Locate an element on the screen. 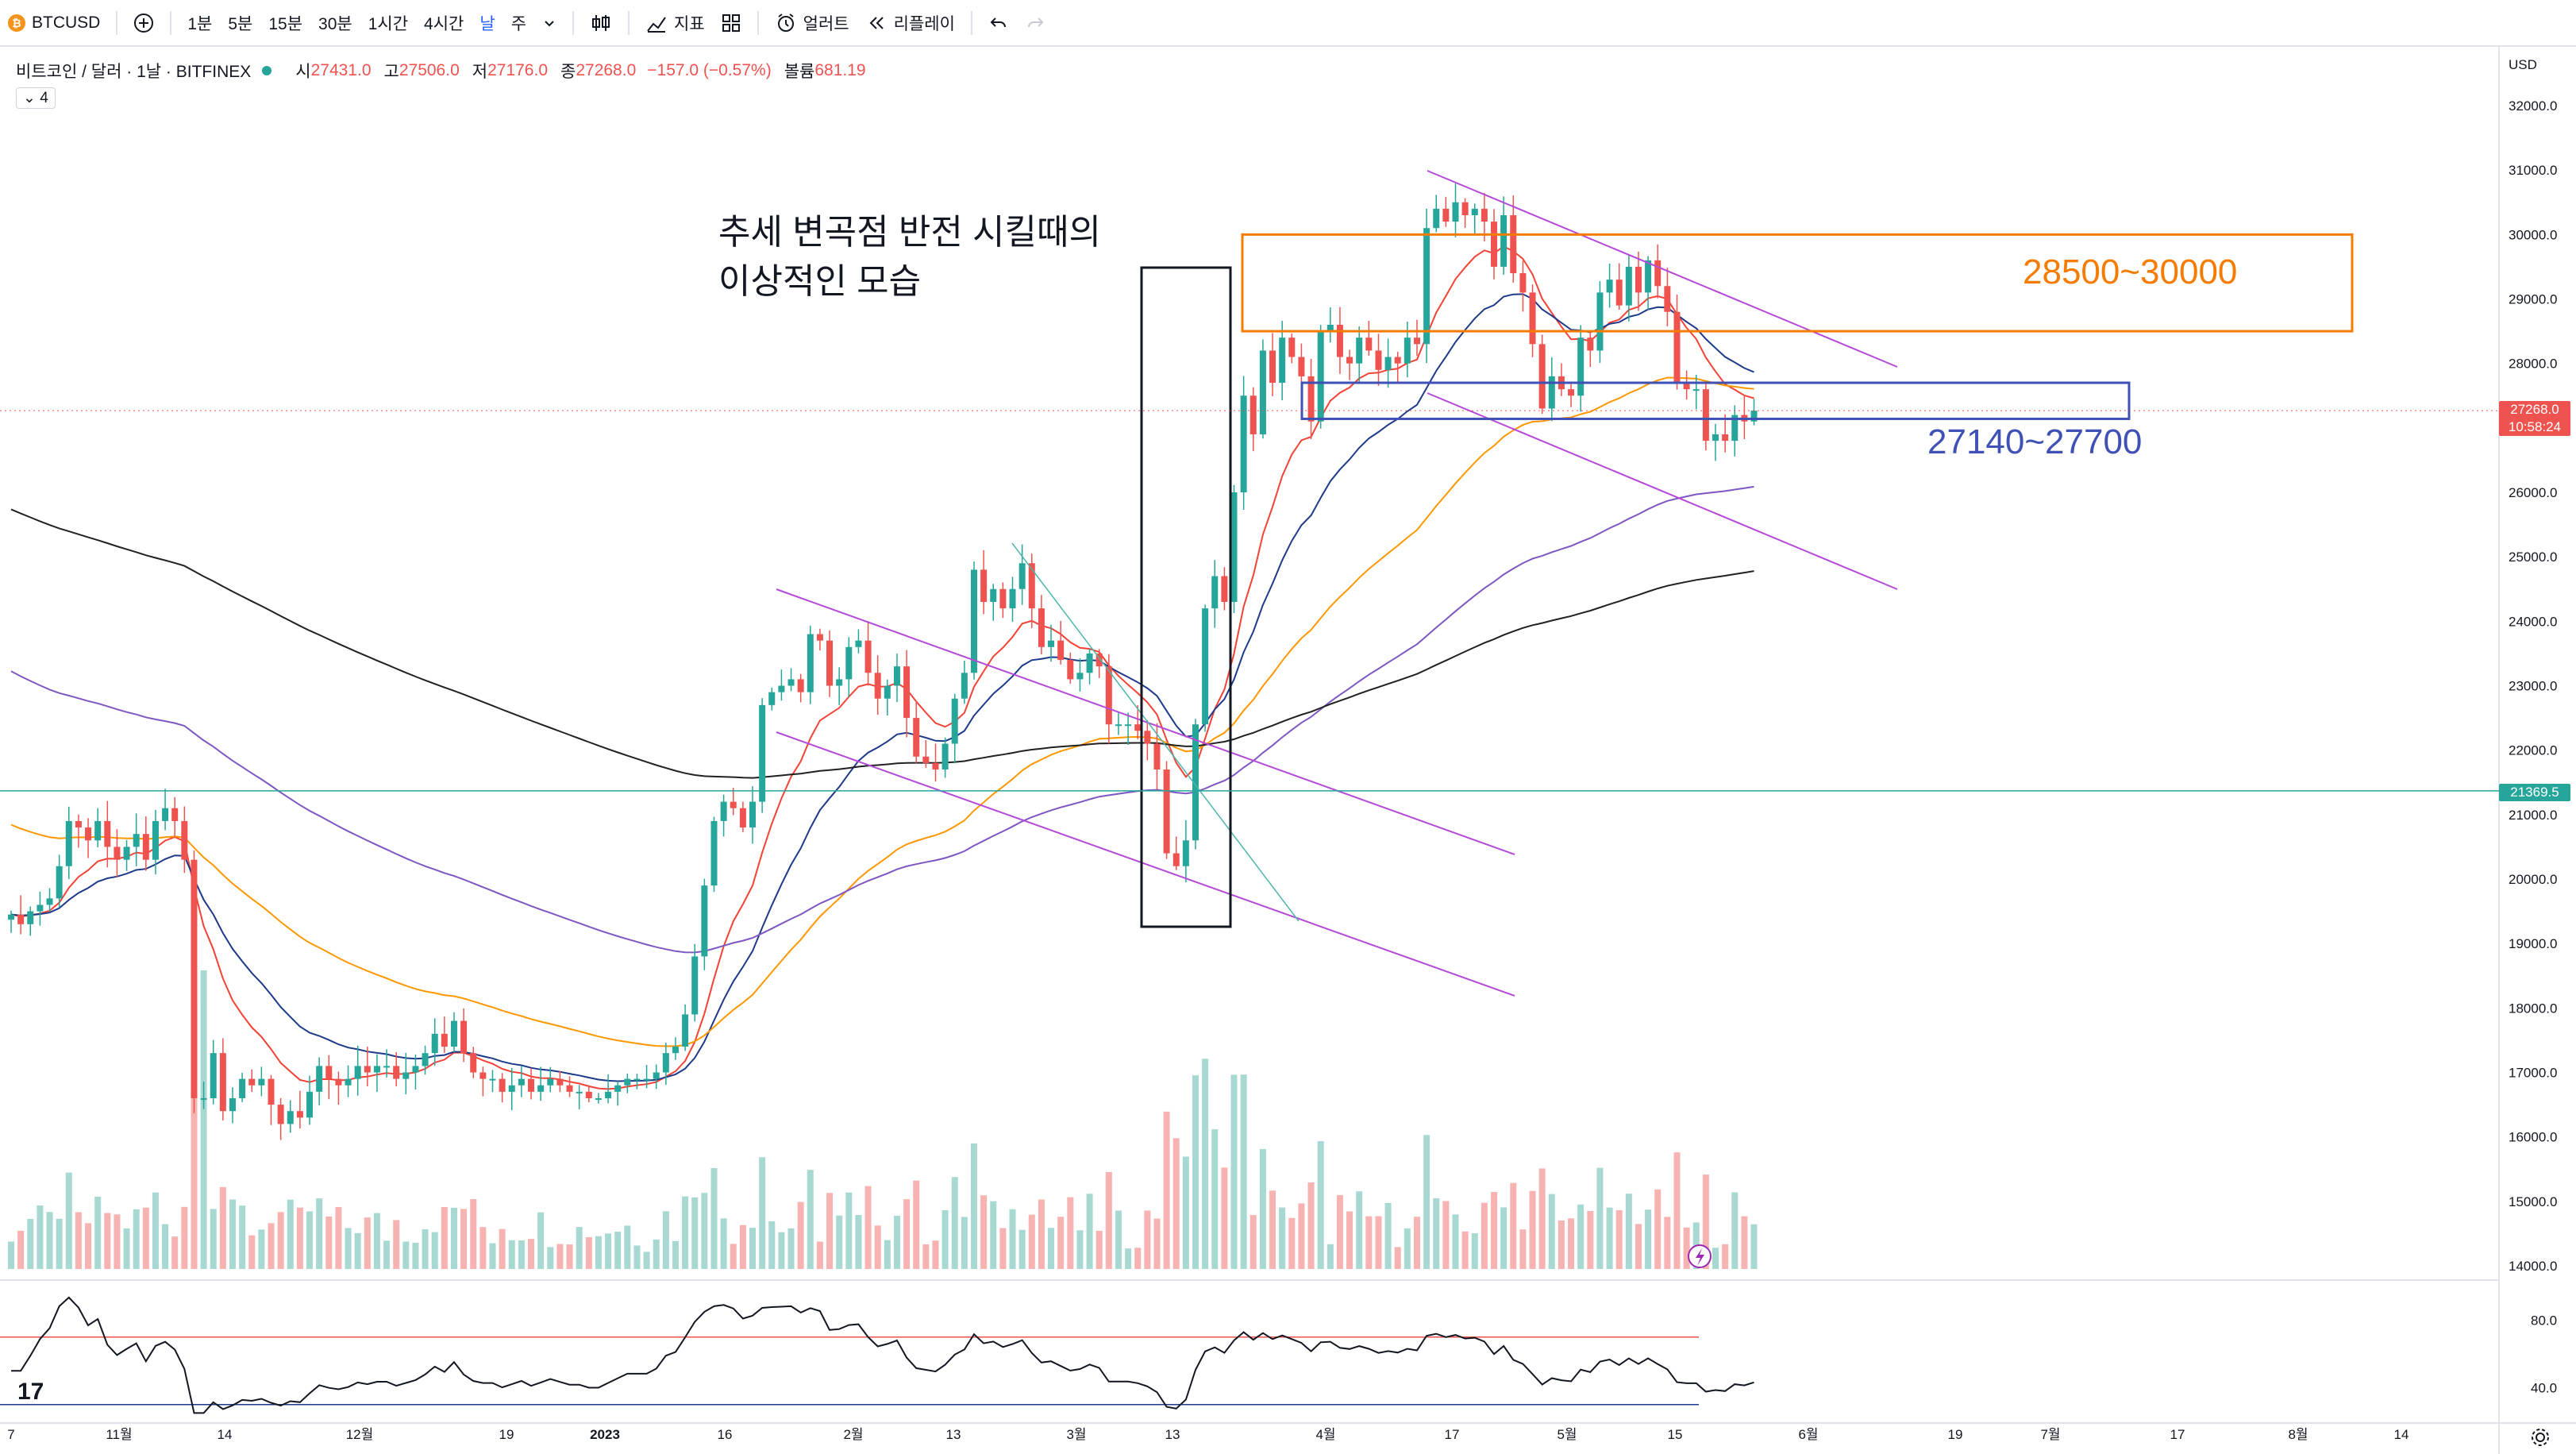  interval-1m: 1분 is located at coordinates (200, 23).